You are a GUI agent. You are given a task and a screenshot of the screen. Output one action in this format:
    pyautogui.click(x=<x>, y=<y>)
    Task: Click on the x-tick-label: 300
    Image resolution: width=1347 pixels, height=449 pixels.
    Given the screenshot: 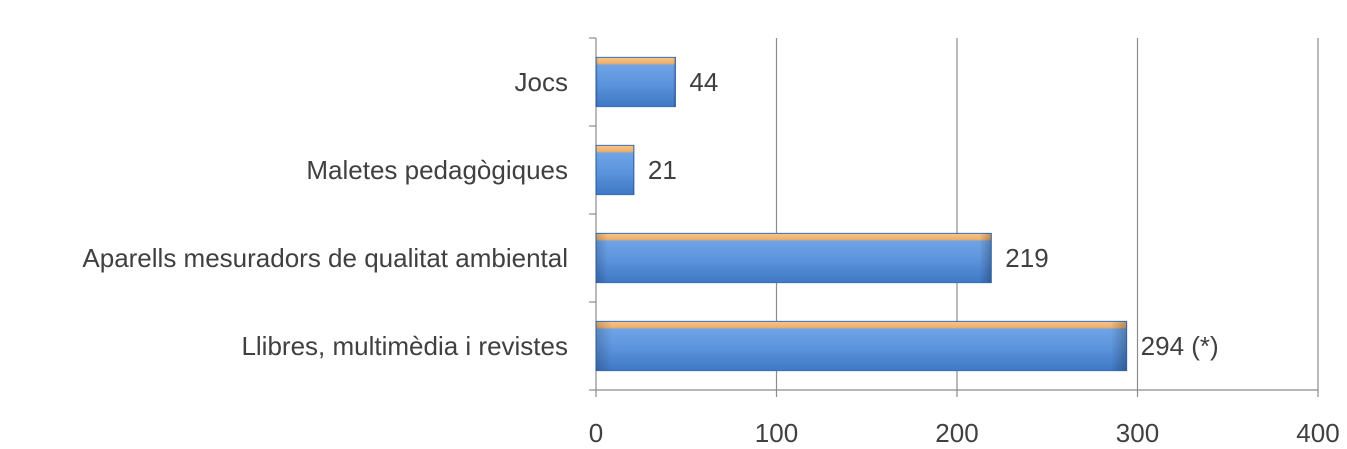 What is the action you would take?
    pyautogui.click(x=1137, y=433)
    